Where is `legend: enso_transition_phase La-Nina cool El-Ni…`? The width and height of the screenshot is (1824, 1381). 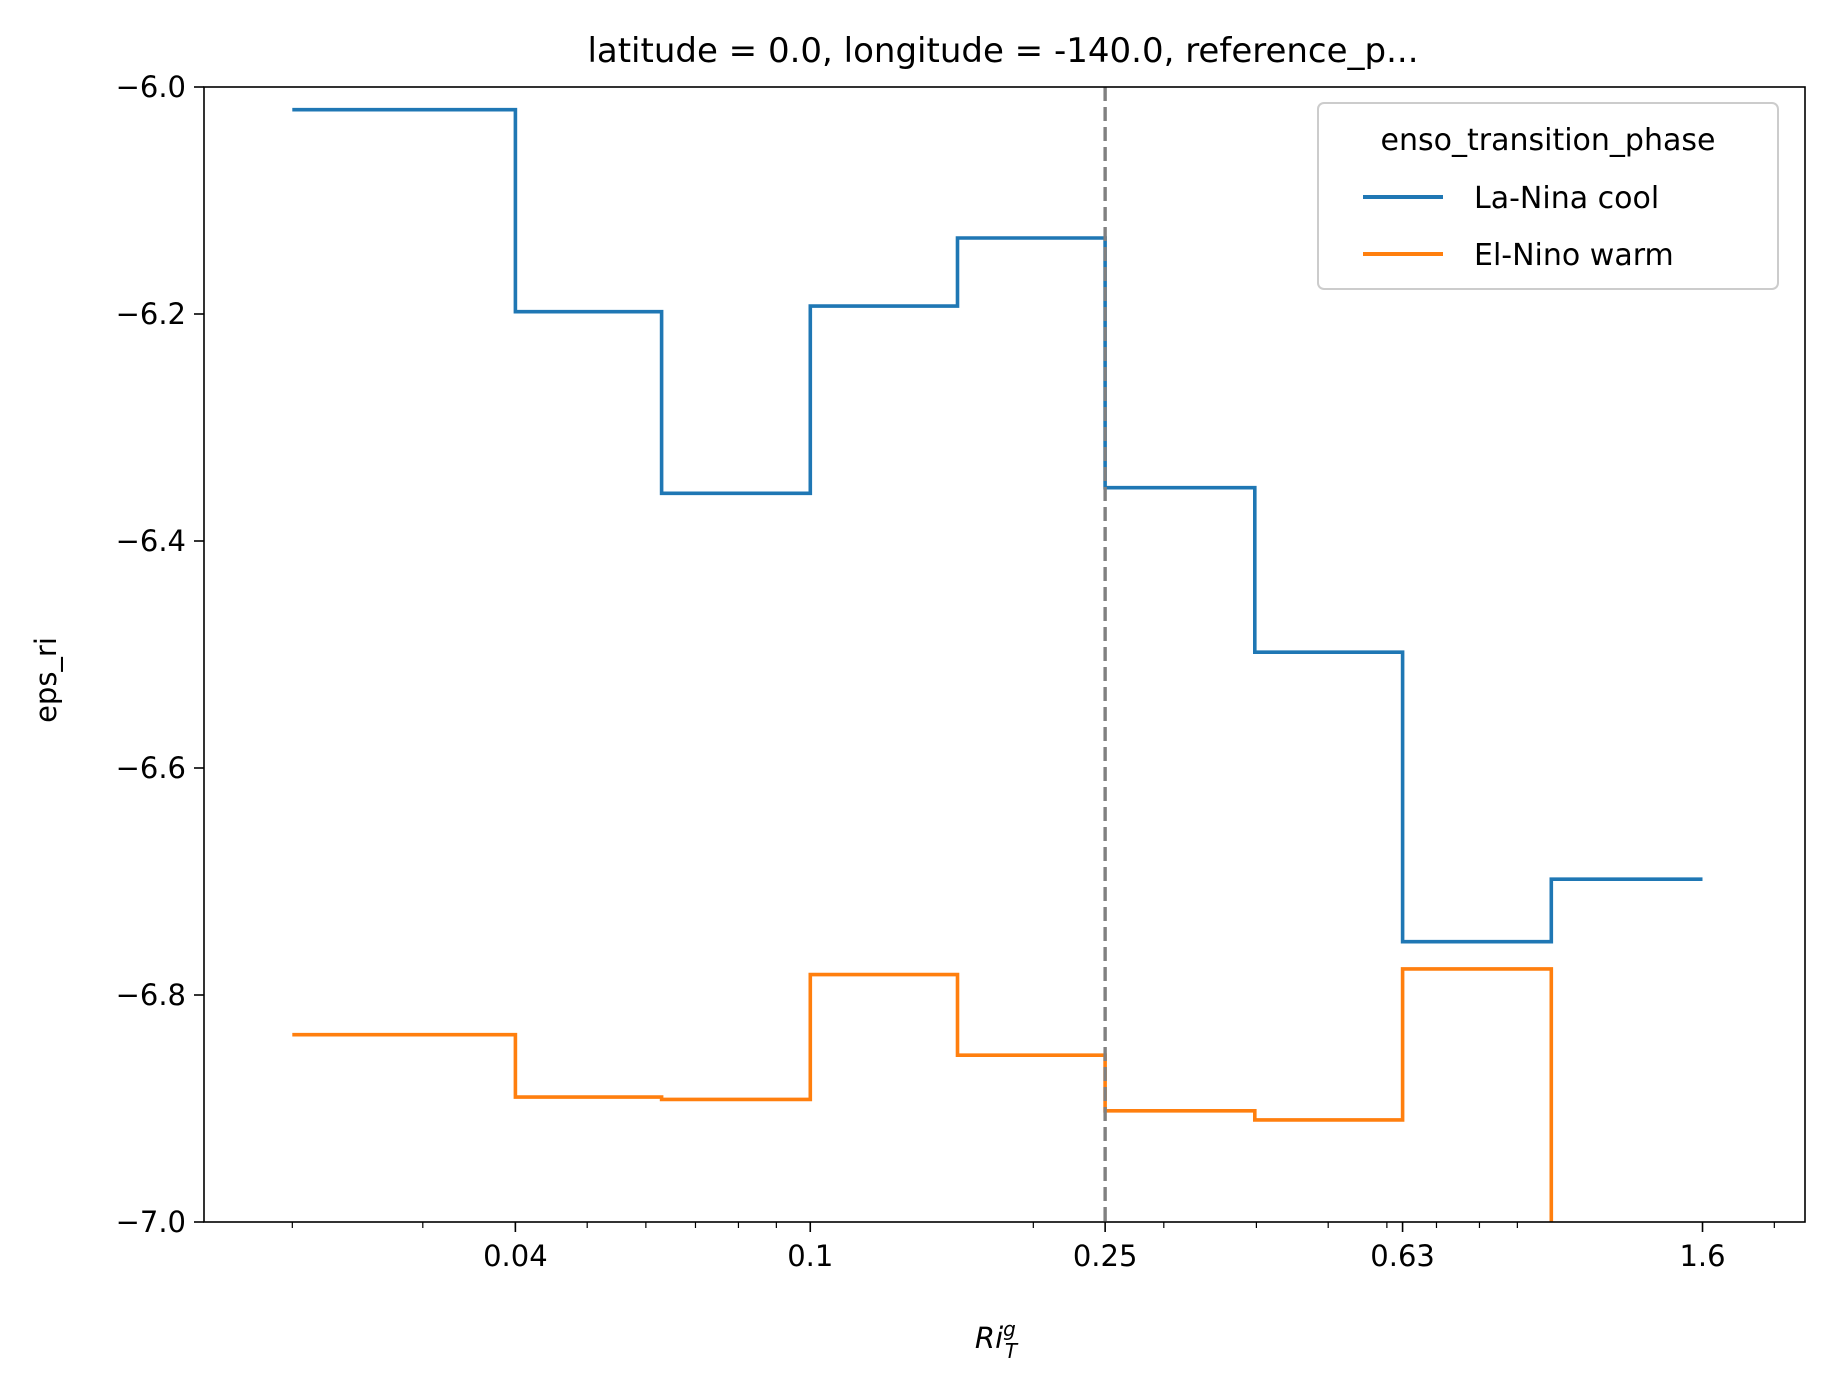
legend: enso_transition_phase La-Nina cool El-Ni… is located at coordinates (1548, 196).